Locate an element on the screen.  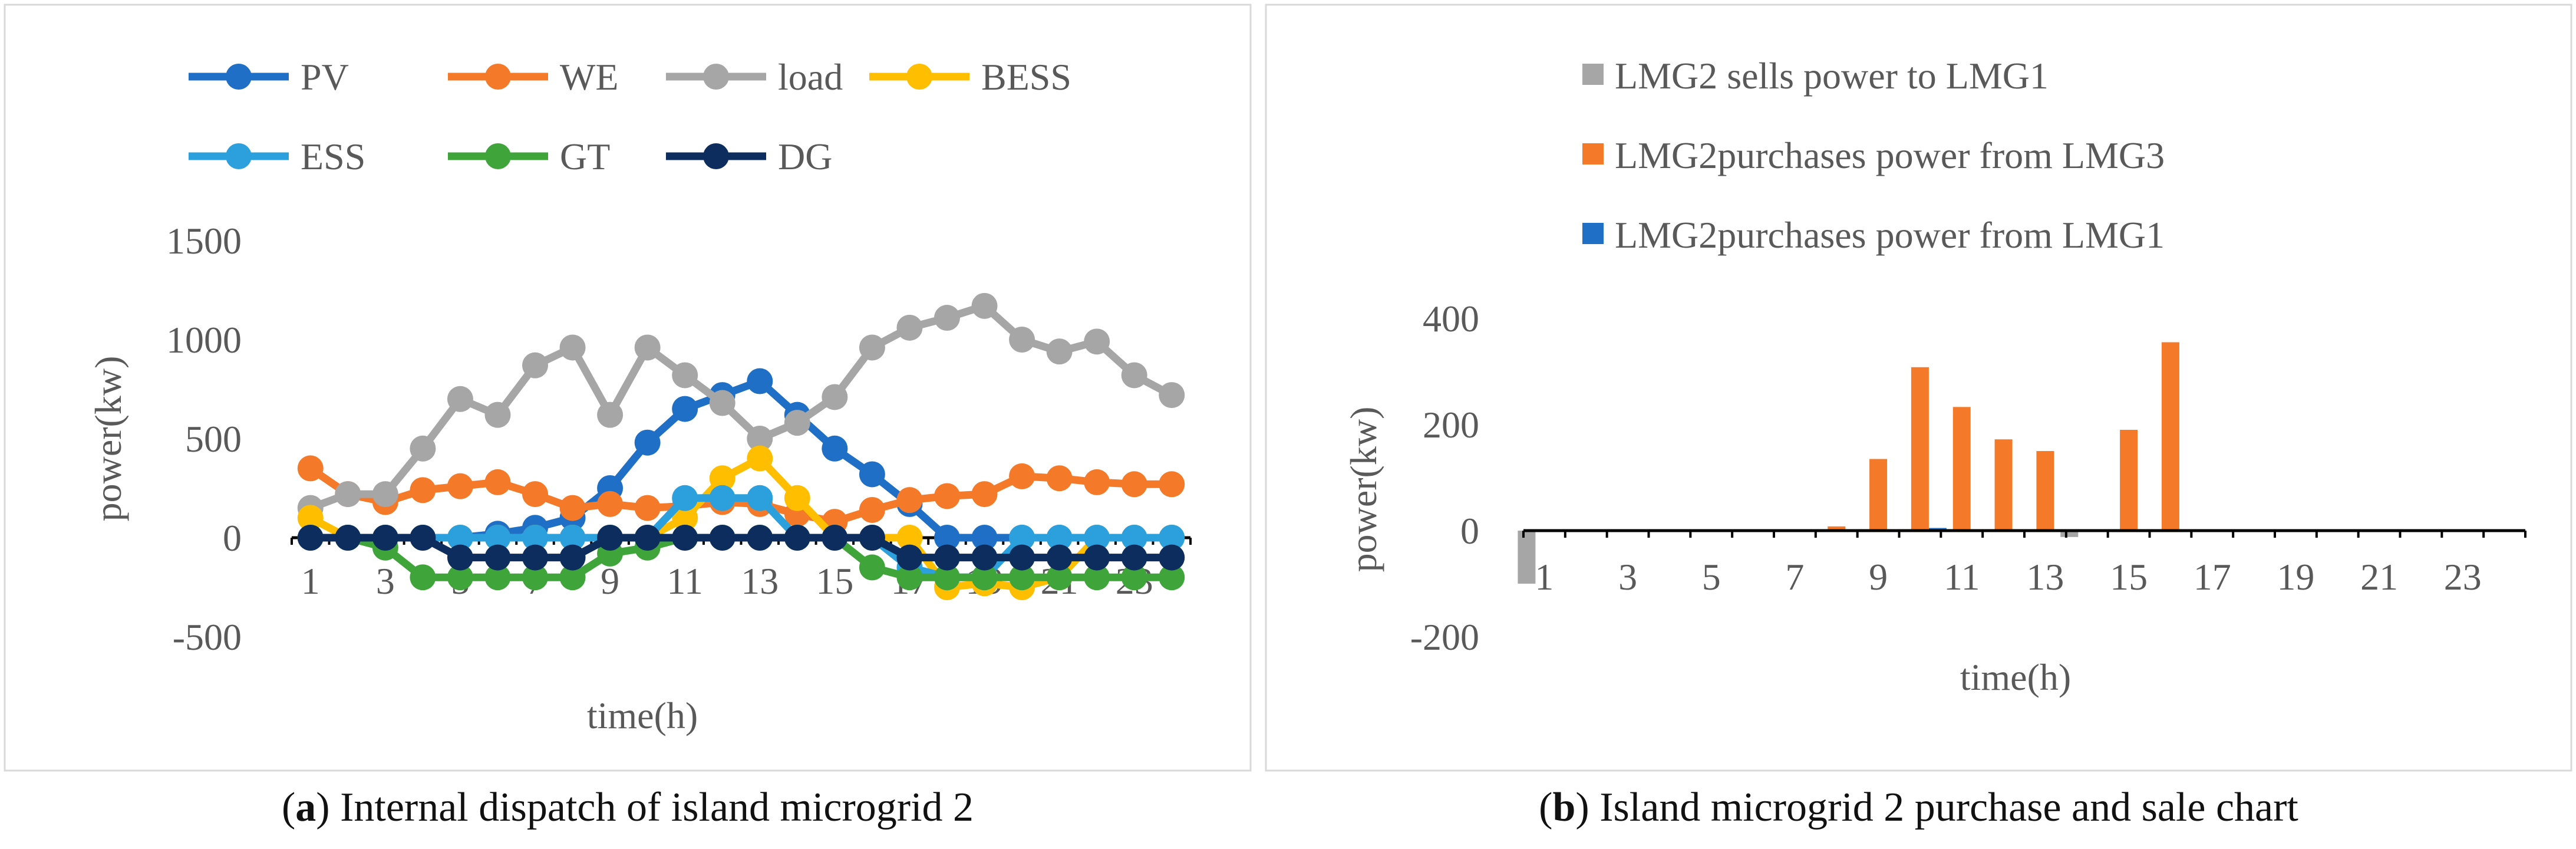
legend-label-we: WE is located at coordinates (589, 77).